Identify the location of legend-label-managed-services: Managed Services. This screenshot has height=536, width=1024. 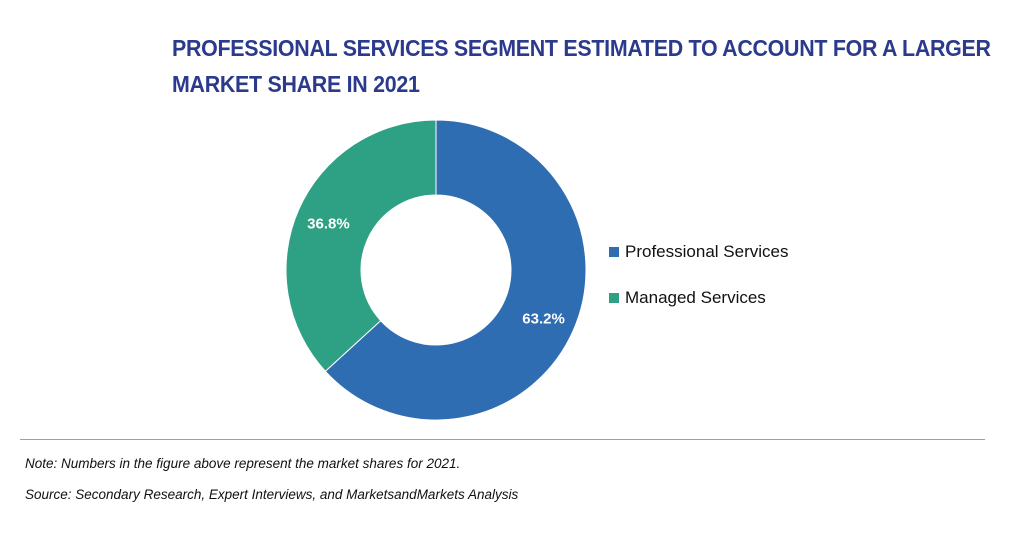
(695, 297).